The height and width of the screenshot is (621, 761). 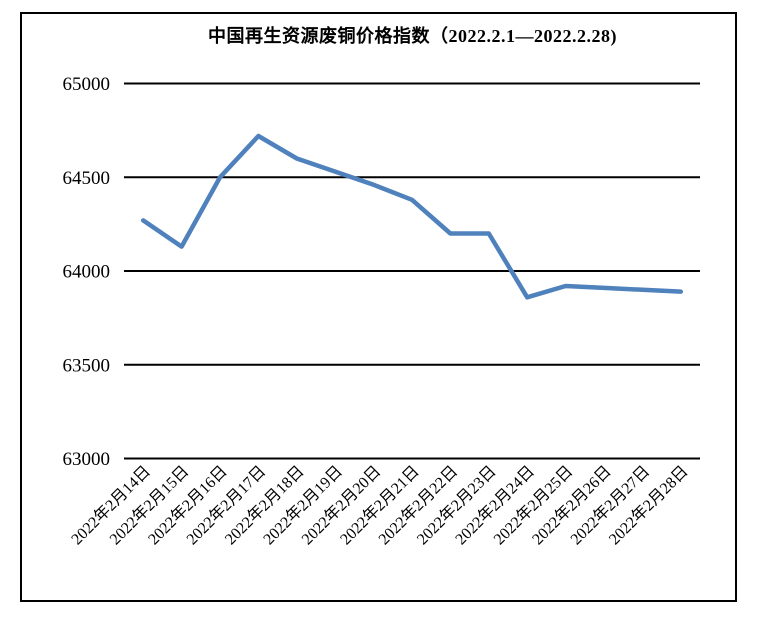 I want to click on y-axis-tick-label: 63500, so click(x=87, y=365).